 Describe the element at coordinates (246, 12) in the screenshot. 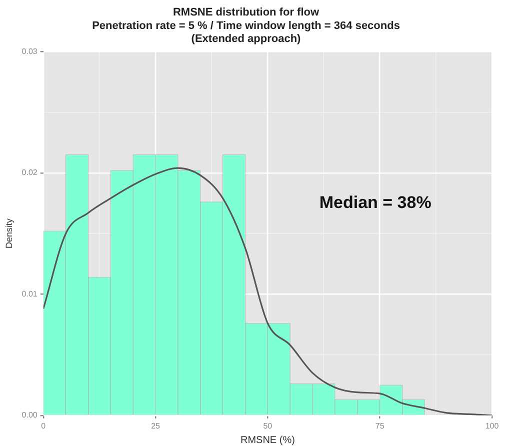

I see `chart-title: RMSNE distribution for flow` at that location.